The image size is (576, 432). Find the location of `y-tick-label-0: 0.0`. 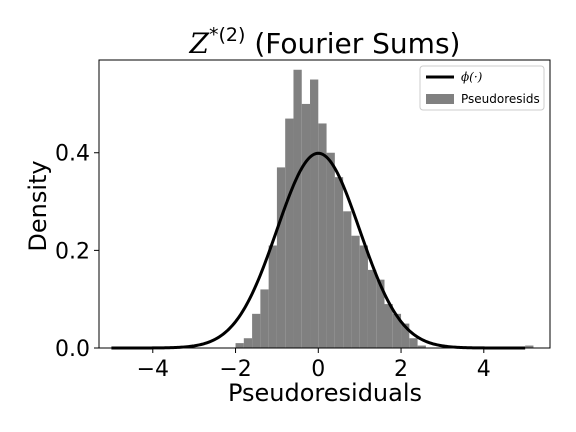

y-tick-label-0: 0.0 is located at coordinates (72, 349).